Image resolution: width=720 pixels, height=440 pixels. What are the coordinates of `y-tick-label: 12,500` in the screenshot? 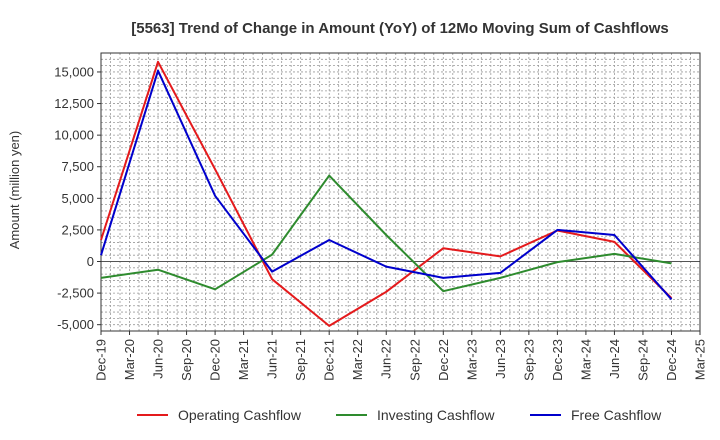 It's located at (74, 103).